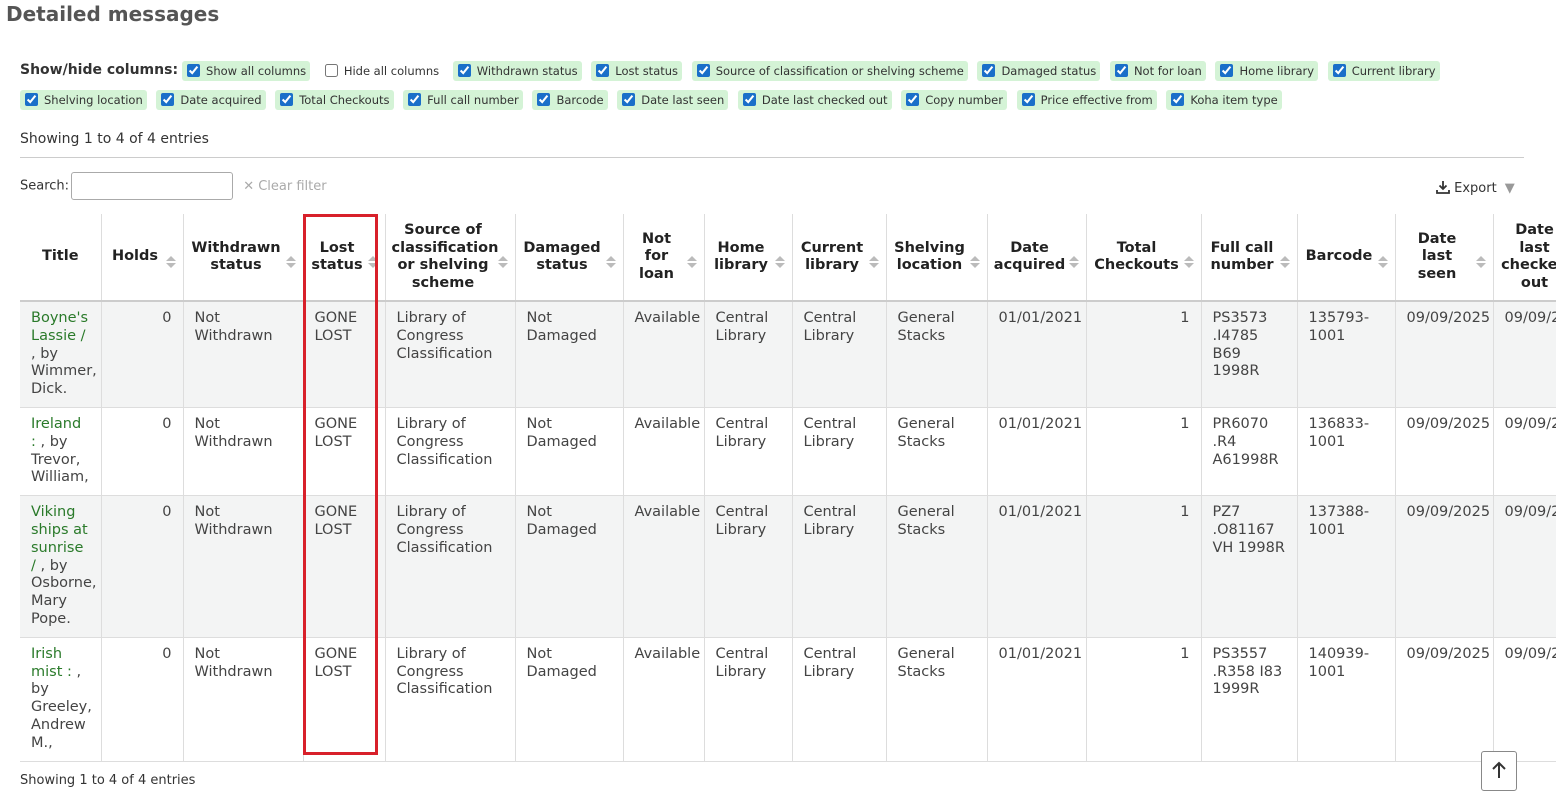 This screenshot has width=1556, height=800. I want to click on column-toggle: Withdrawn status, so click(517, 70).